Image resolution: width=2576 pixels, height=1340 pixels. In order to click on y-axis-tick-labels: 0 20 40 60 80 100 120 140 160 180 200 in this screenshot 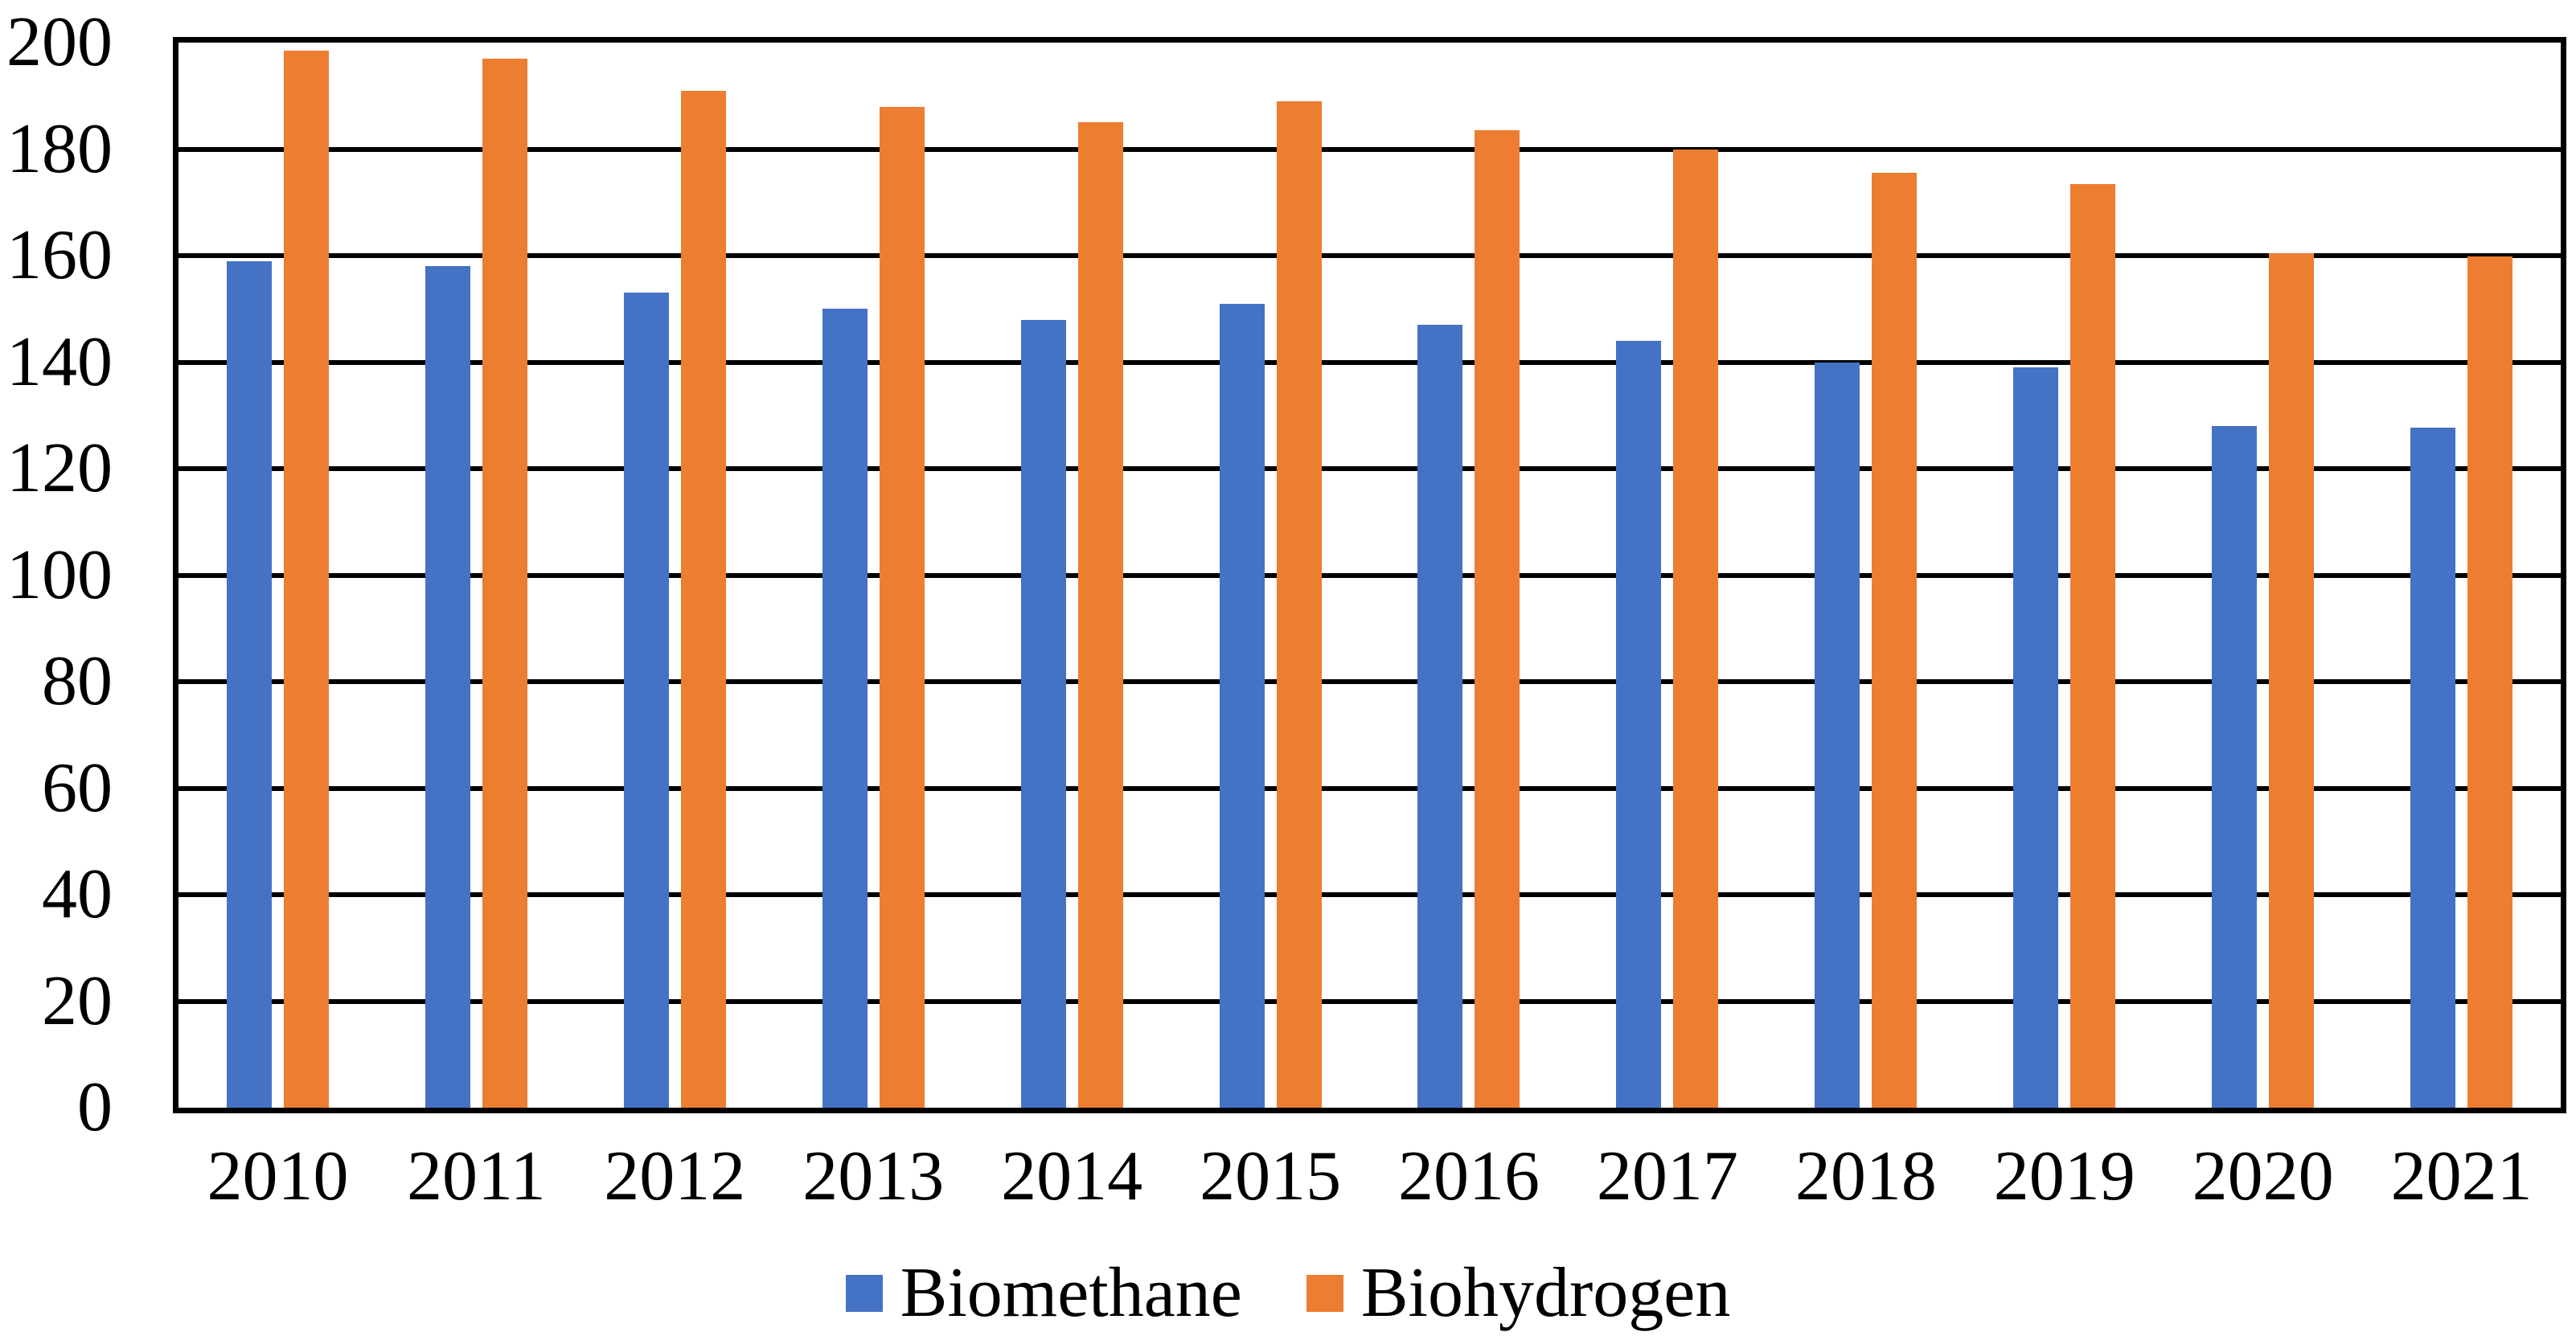, I will do `click(57, 575)`.